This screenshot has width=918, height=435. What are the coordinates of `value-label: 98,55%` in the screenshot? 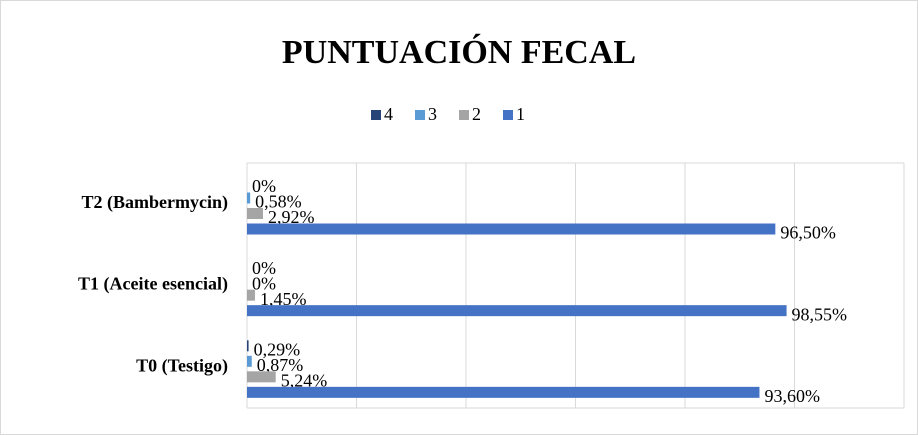 It's located at (820, 314).